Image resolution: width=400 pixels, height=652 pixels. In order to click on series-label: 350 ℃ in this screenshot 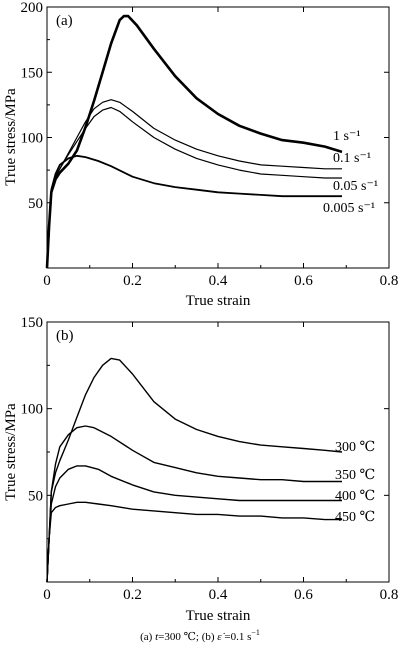, I will do `click(355, 475)`.